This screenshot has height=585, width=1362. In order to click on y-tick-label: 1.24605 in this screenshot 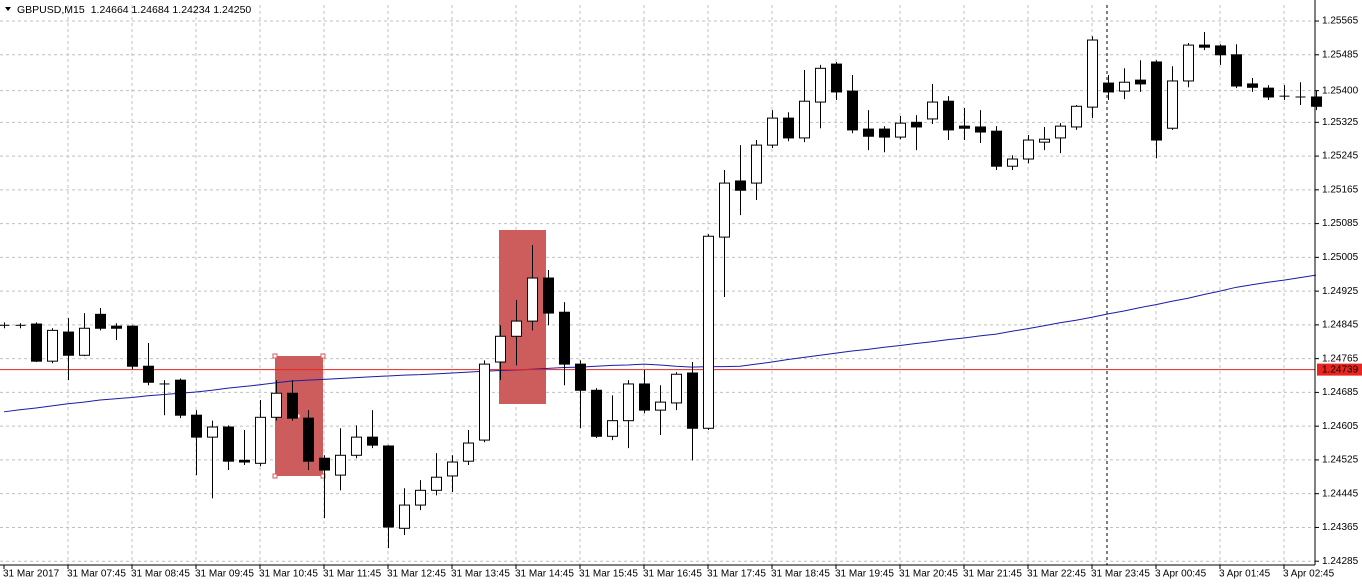, I will do `click(1340, 426)`.